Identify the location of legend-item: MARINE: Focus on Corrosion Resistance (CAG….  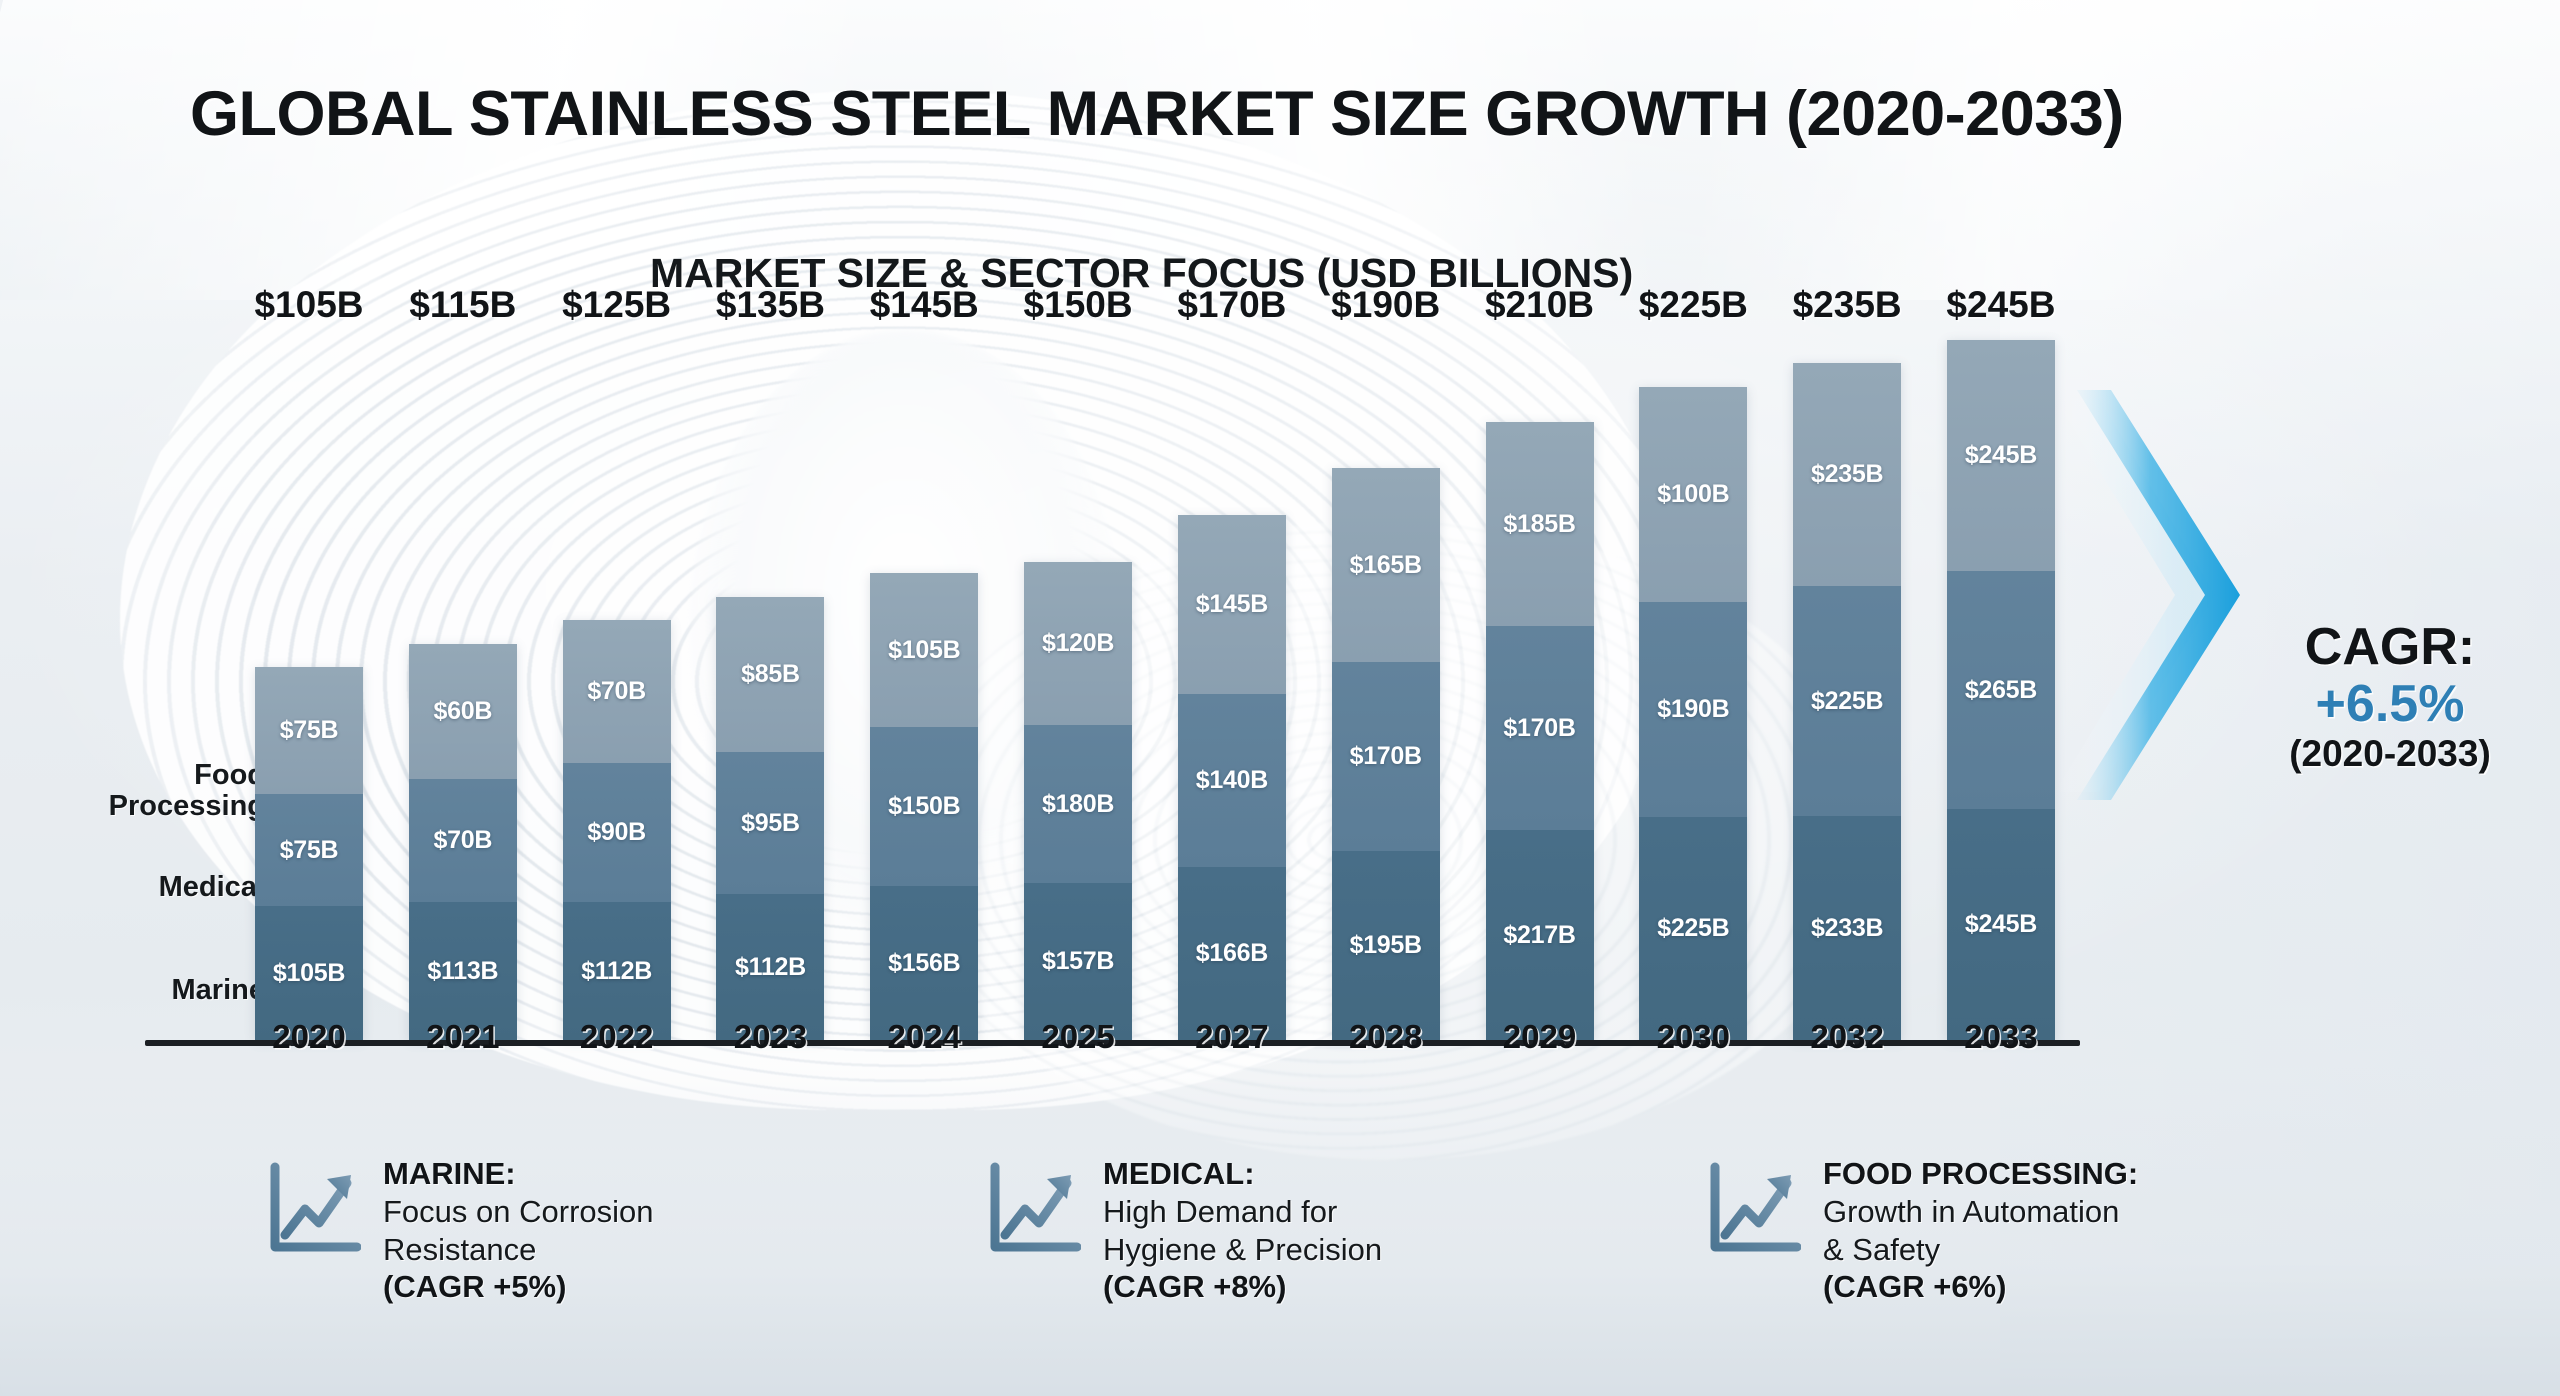
(575, 1230).